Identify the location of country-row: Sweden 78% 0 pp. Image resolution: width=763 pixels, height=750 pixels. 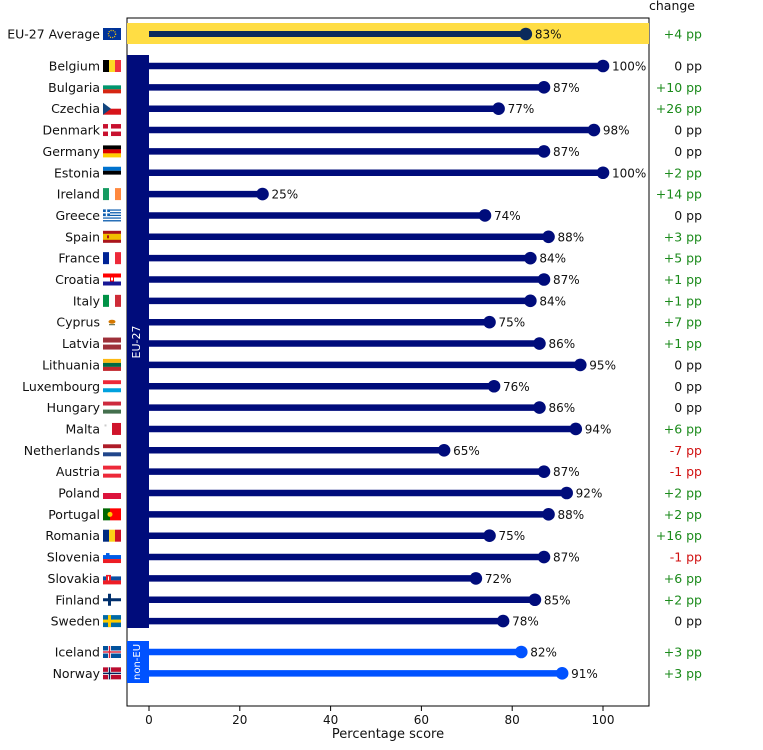
(376, 621).